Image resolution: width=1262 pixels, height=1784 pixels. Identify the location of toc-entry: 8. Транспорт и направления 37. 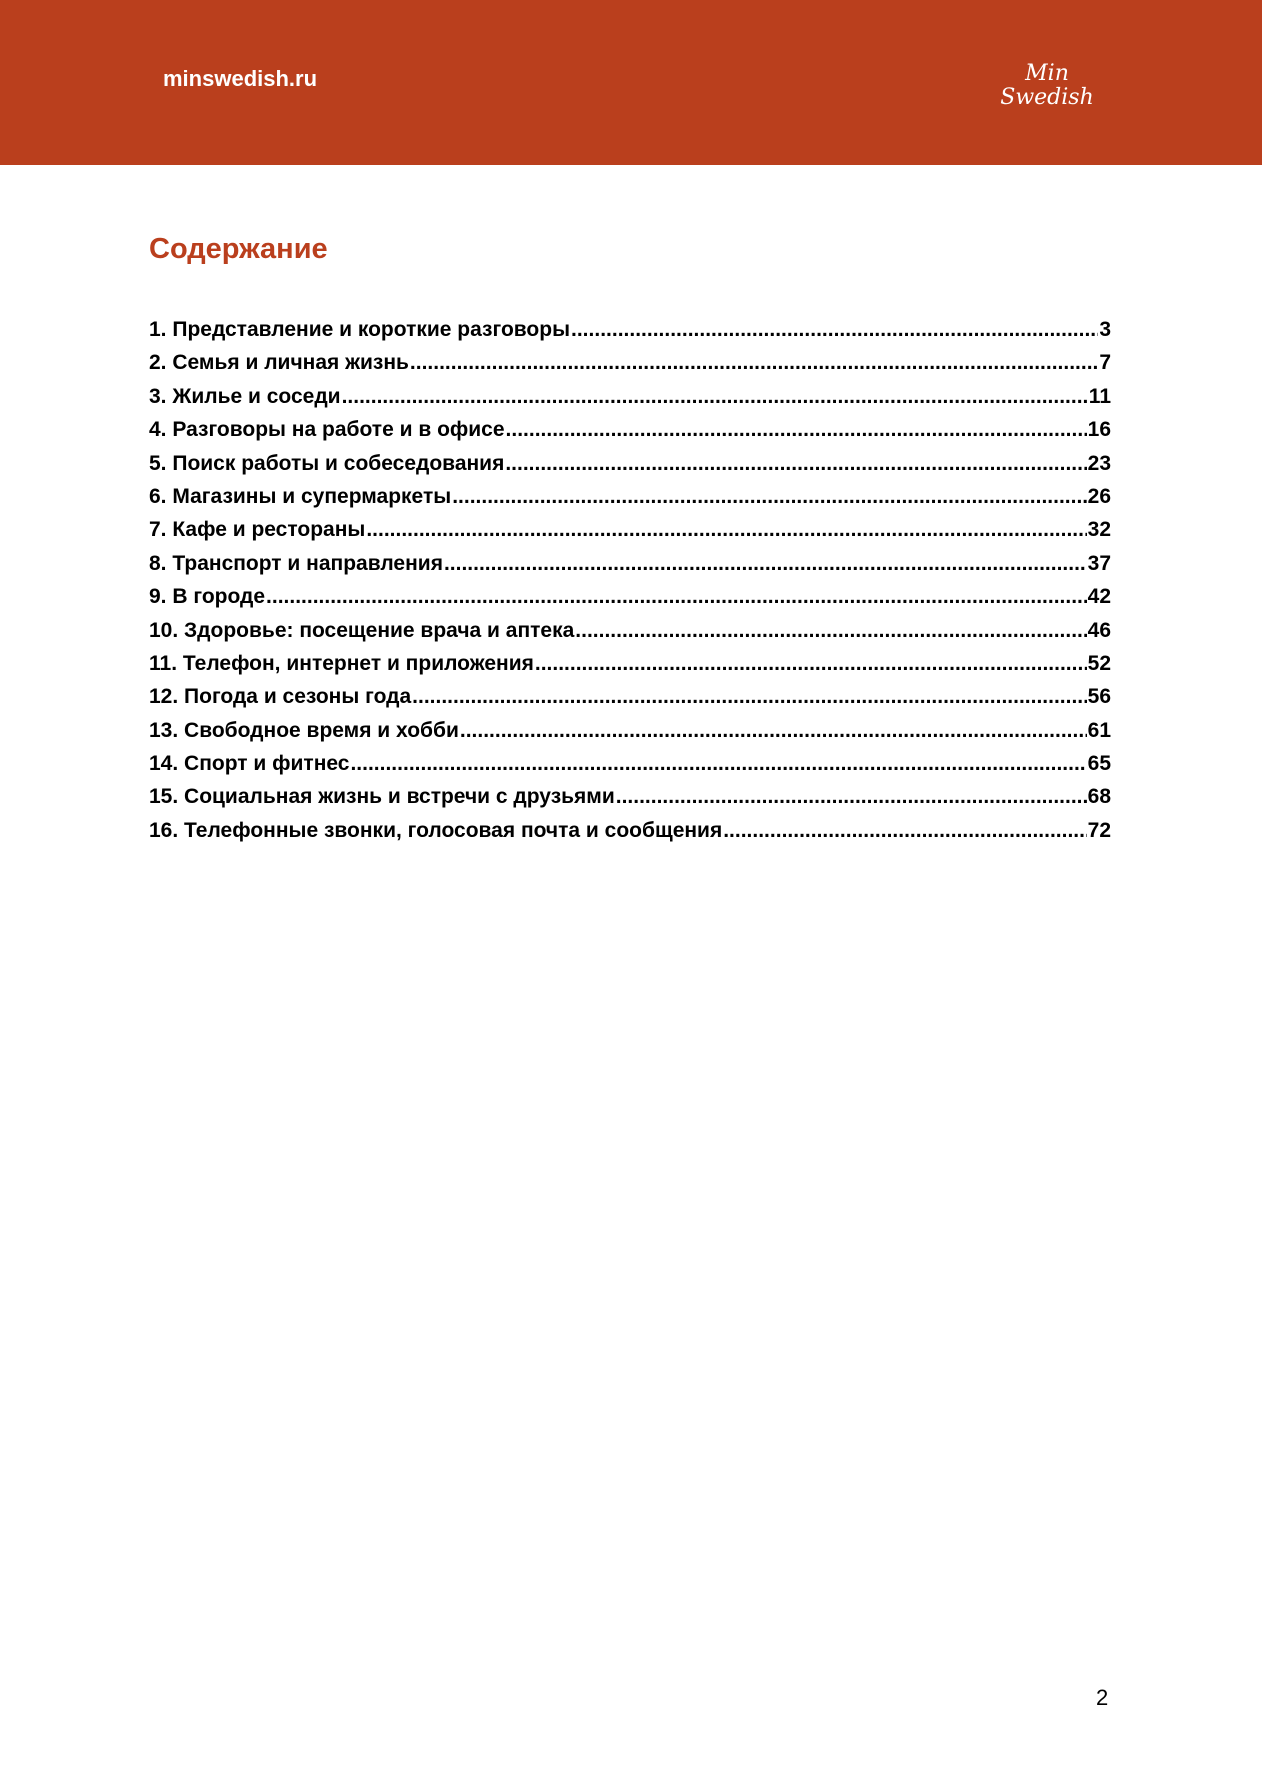
(630, 568).